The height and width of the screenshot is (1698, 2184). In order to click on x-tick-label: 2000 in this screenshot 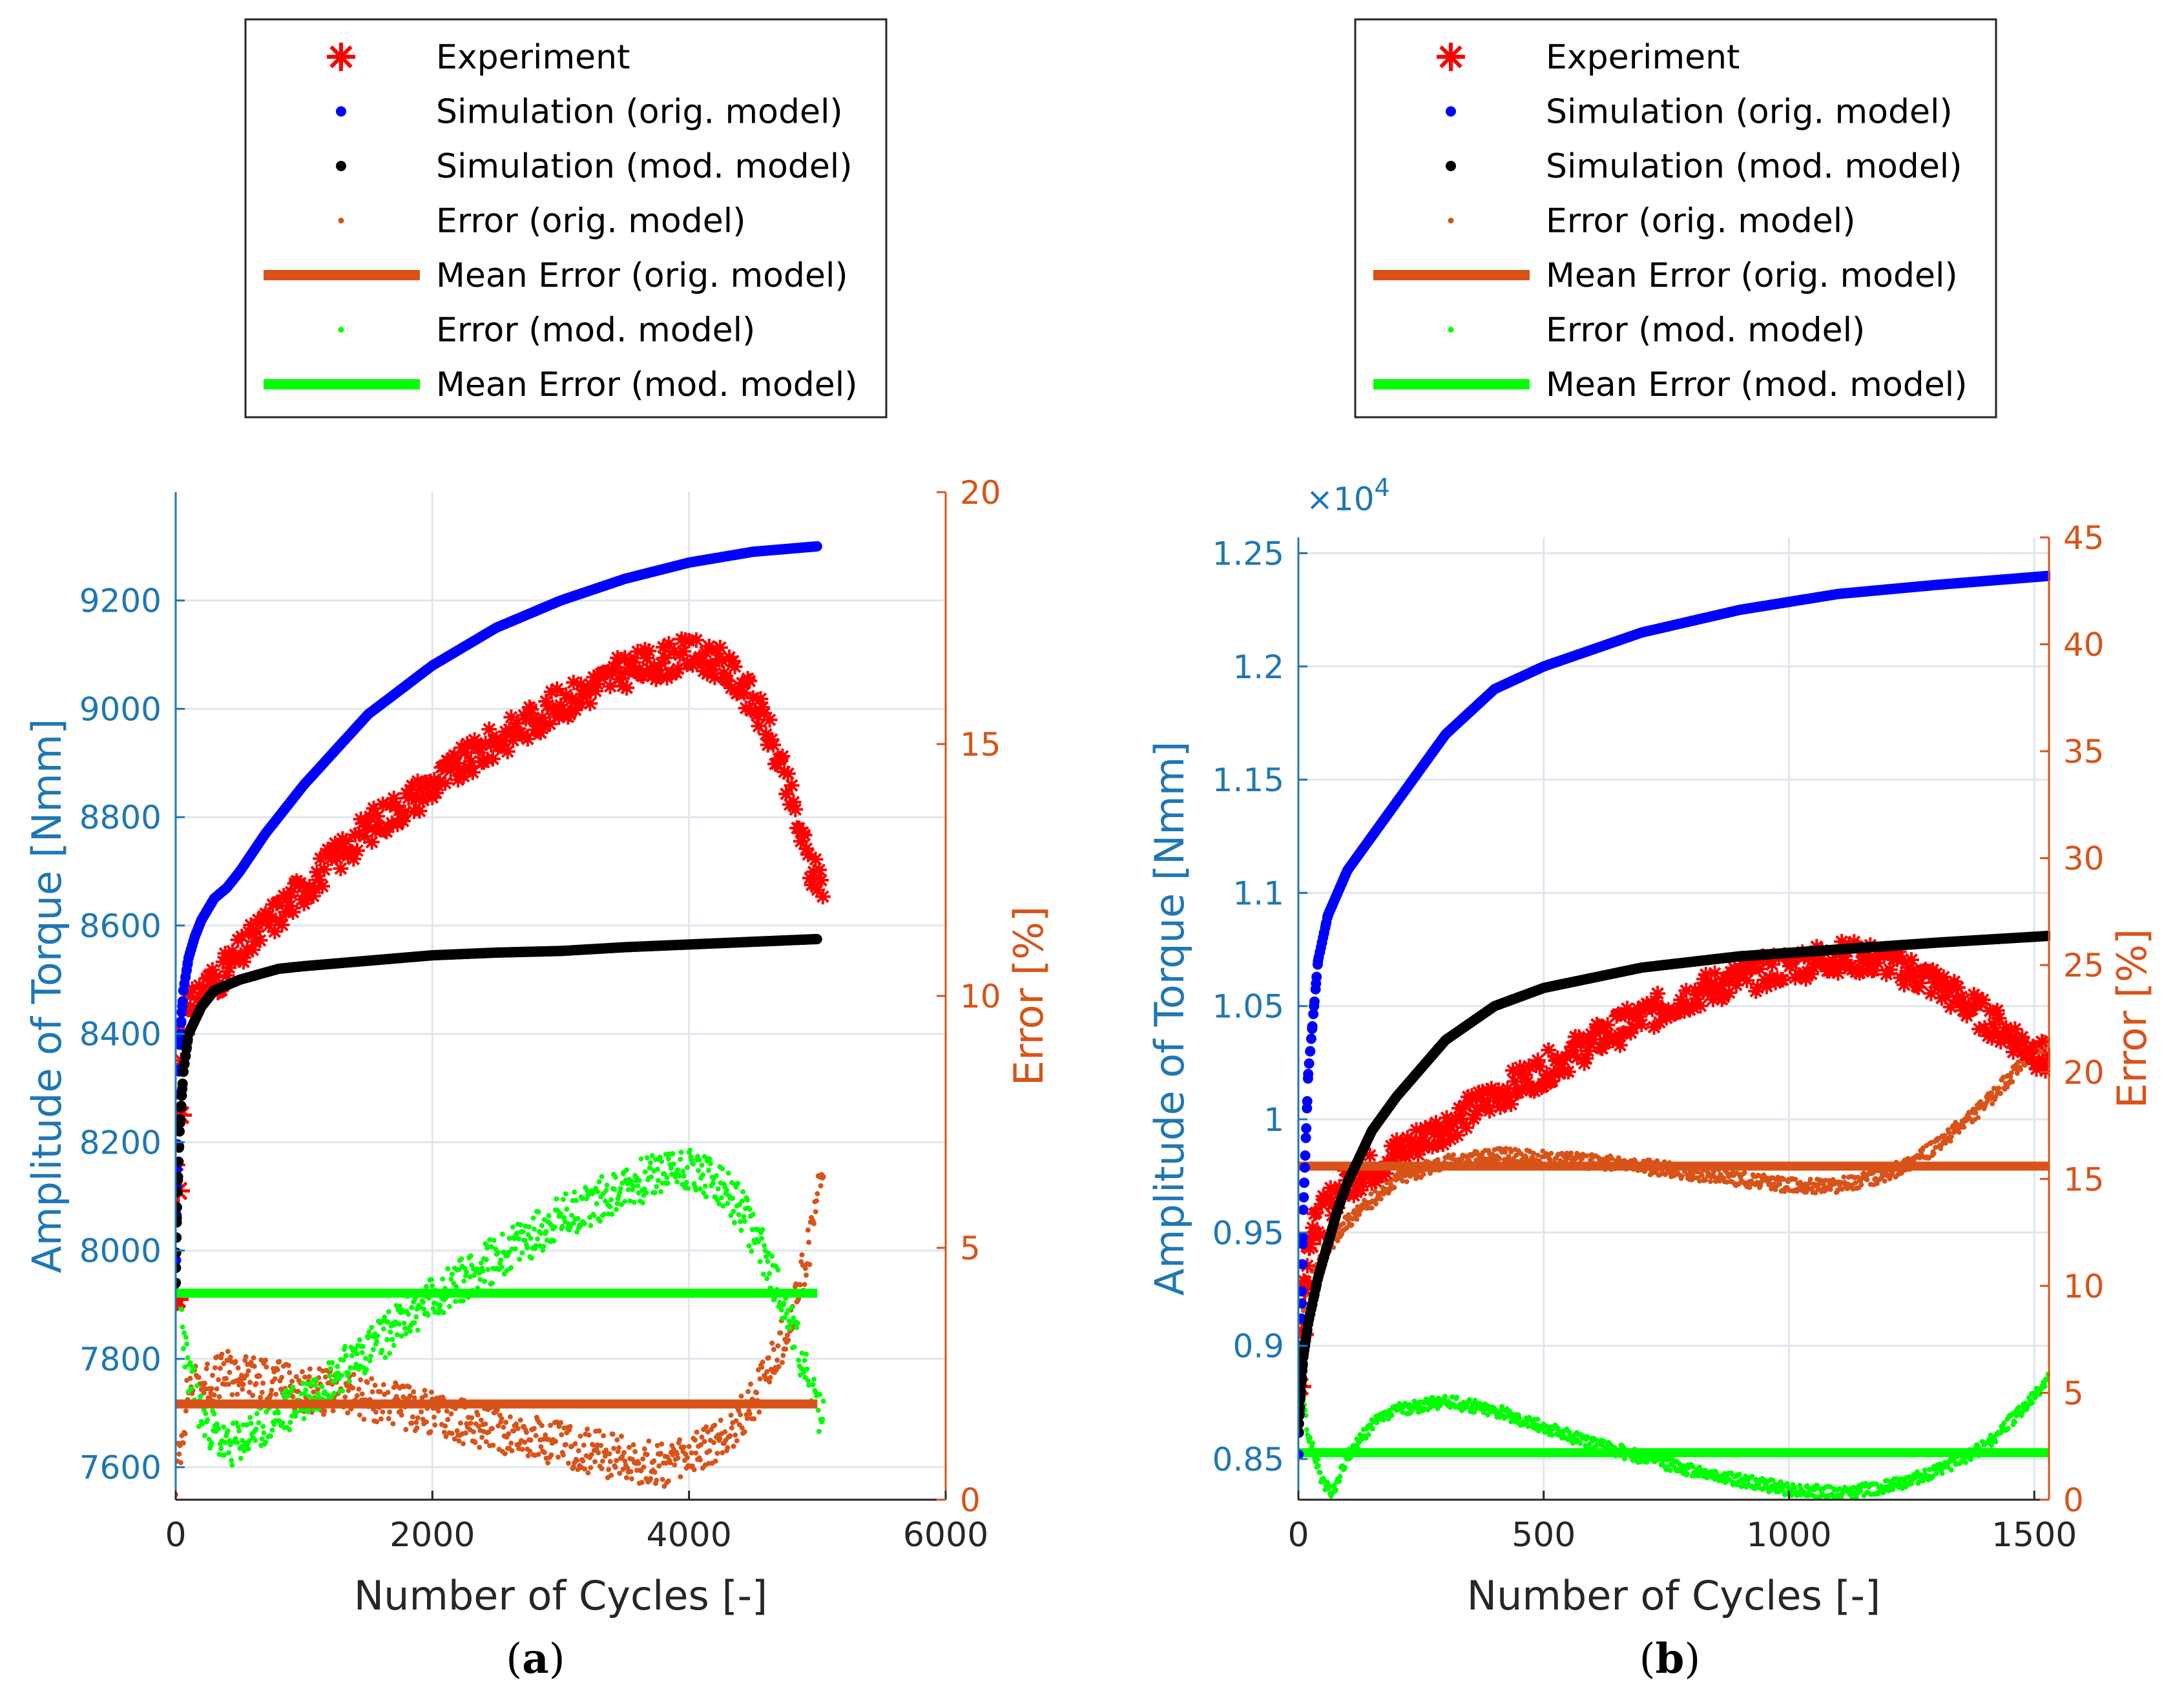, I will do `click(433, 1535)`.